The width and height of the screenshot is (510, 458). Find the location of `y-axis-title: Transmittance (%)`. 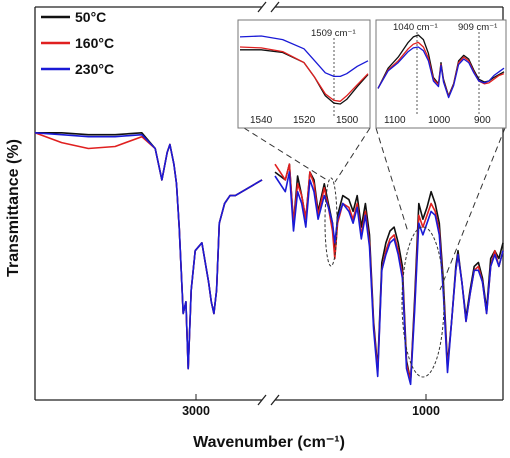

y-axis-title: Transmittance (%) is located at coordinates (13, 208).